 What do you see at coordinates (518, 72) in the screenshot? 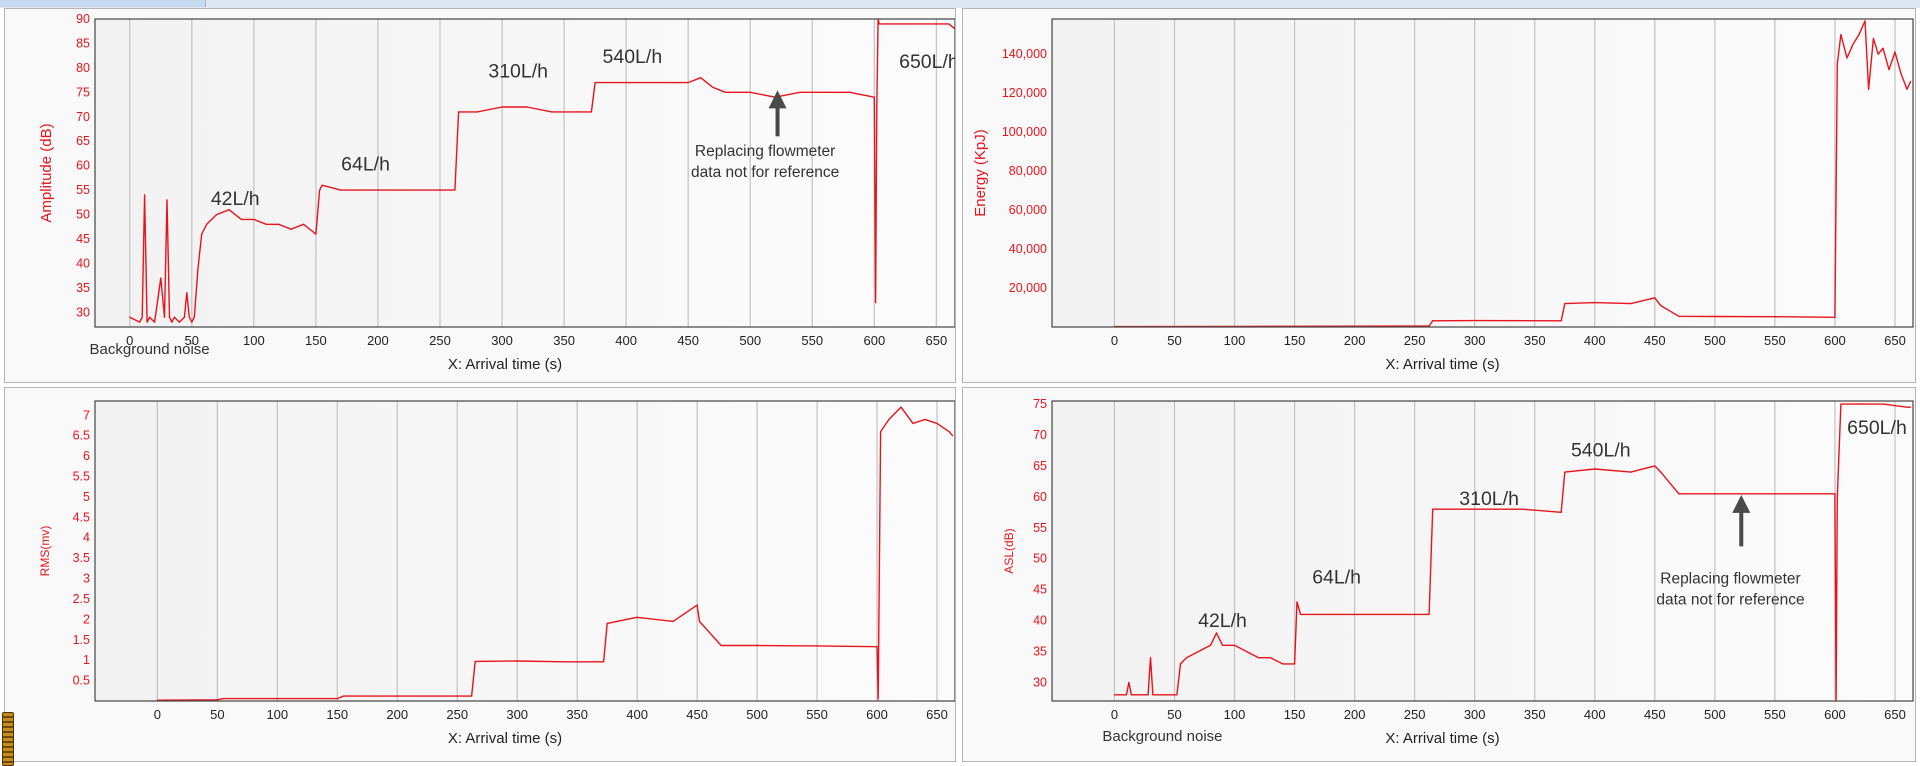
I see `flow-rate-label: 310L/h` at bounding box center [518, 72].